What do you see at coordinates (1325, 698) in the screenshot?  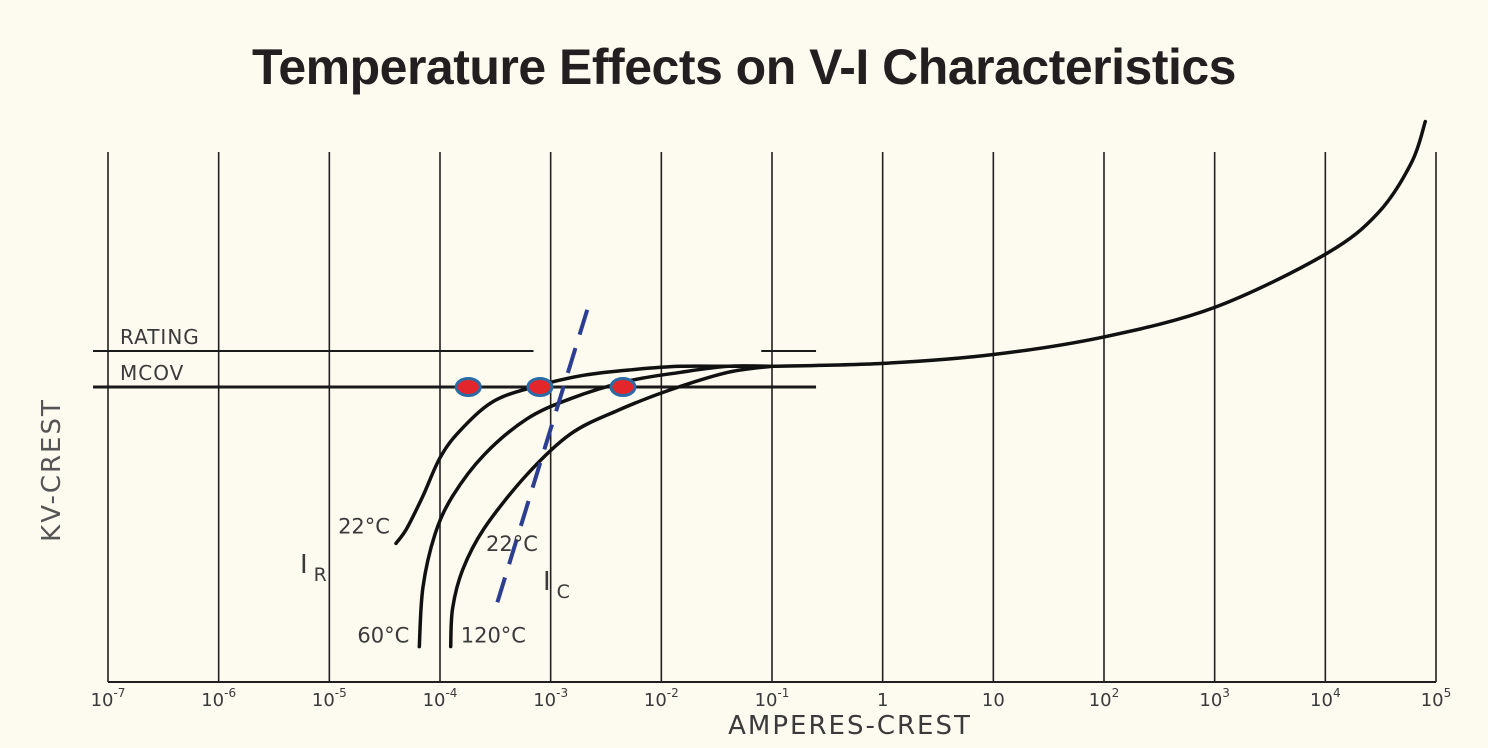 I see `x-tick-label: 10⁴` at bounding box center [1325, 698].